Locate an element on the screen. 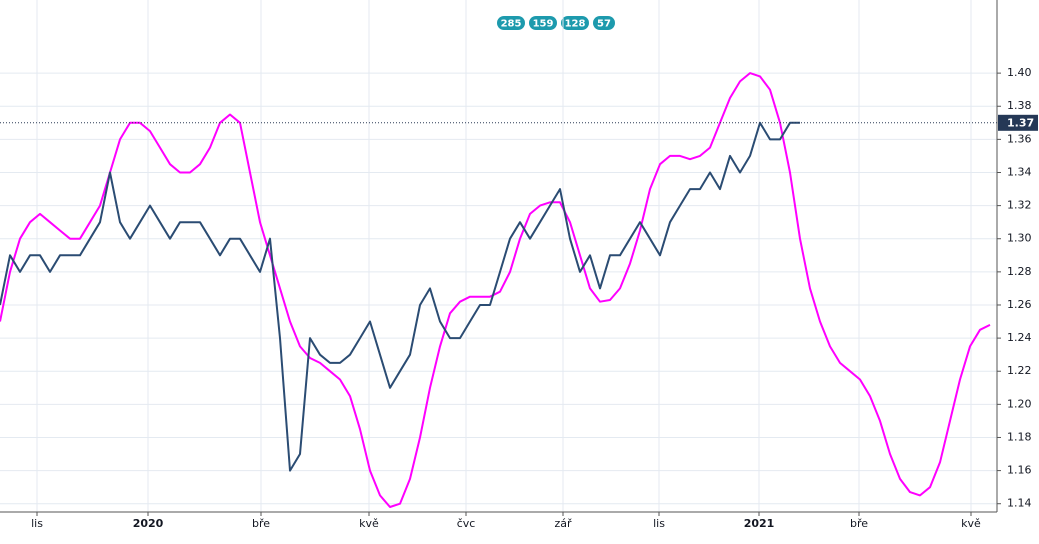 This screenshot has width=1039, height=544. badge-label: 159 is located at coordinates (543, 24).